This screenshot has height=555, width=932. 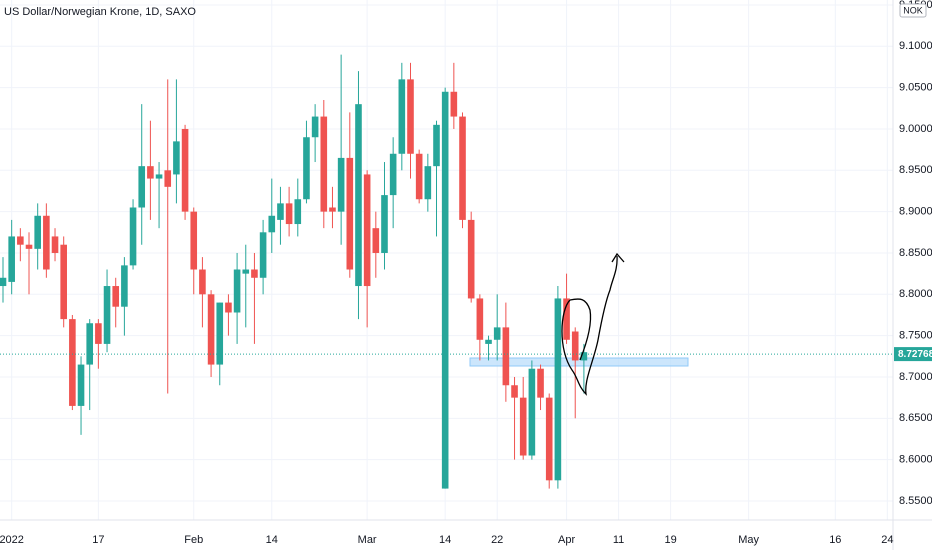 I want to click on drawing-arrow, so click(x=618, y=257).